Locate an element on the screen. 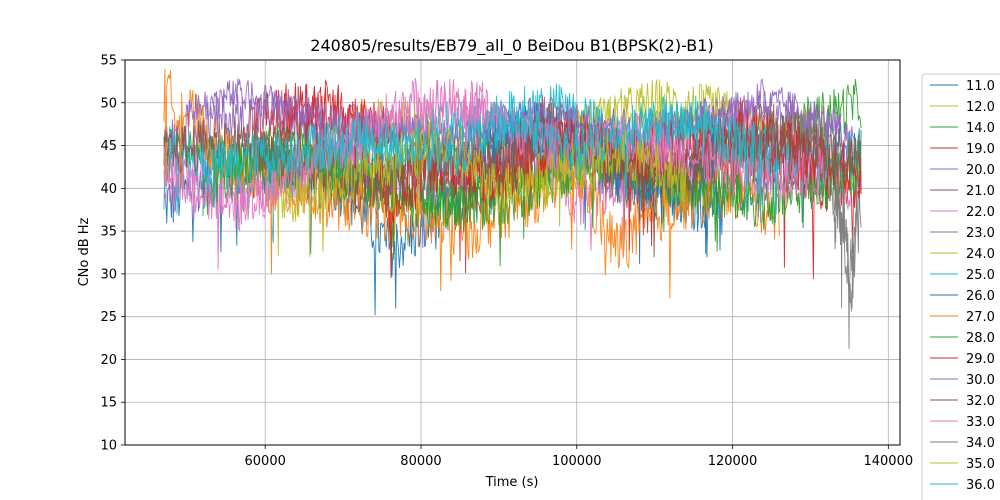  legend-label: 21.0 is located at coordinates (980, 191).